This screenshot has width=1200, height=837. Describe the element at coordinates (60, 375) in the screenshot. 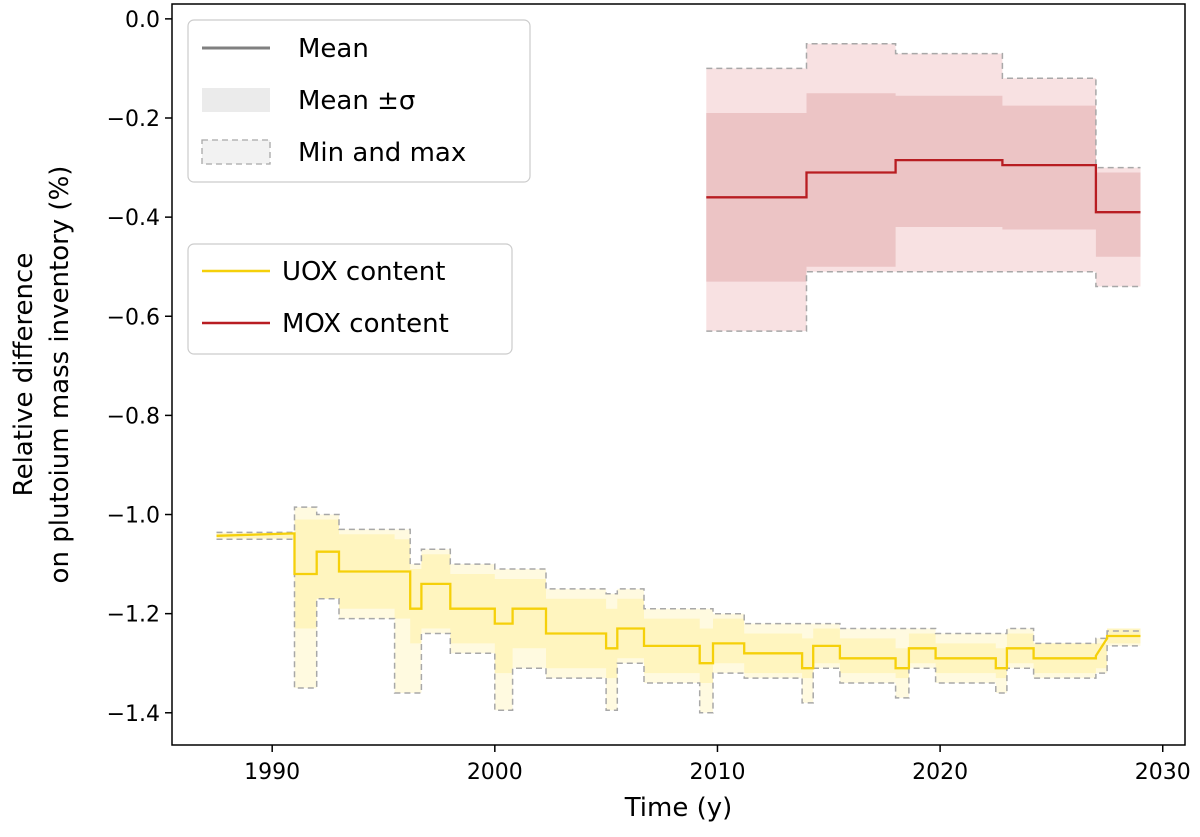

I see `y-axis-title-line-2: on plutoium mass inventory (%)` at that location.